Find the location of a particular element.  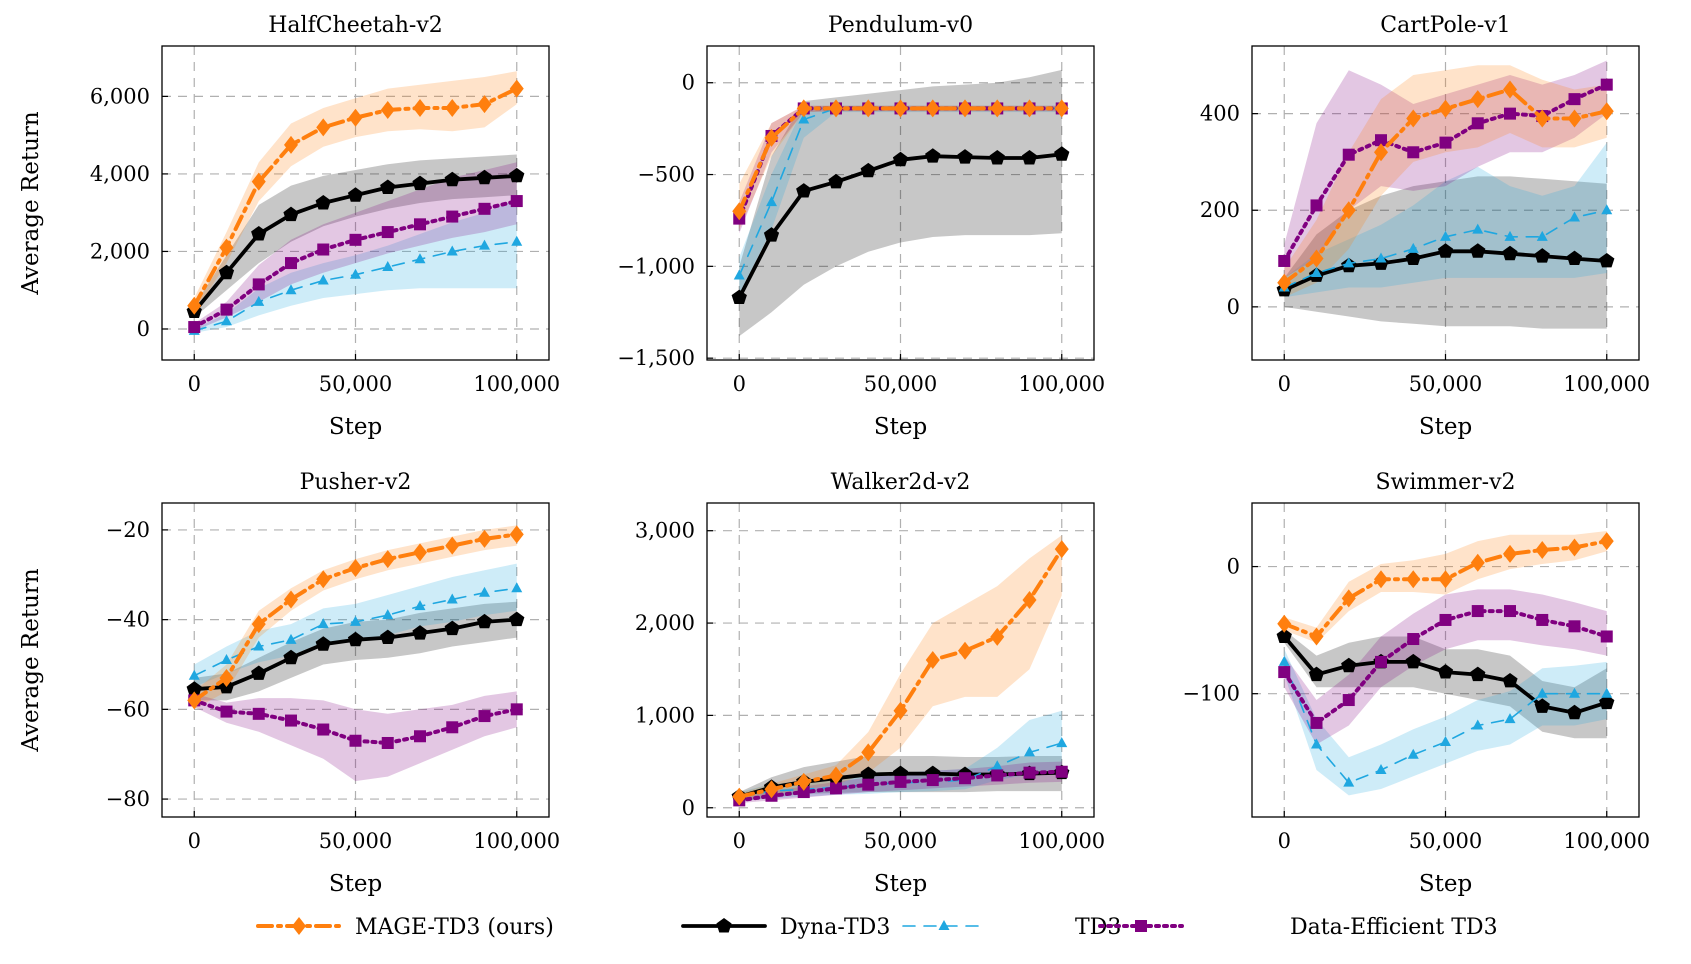

plot-area is located at coordinates (900, 203).